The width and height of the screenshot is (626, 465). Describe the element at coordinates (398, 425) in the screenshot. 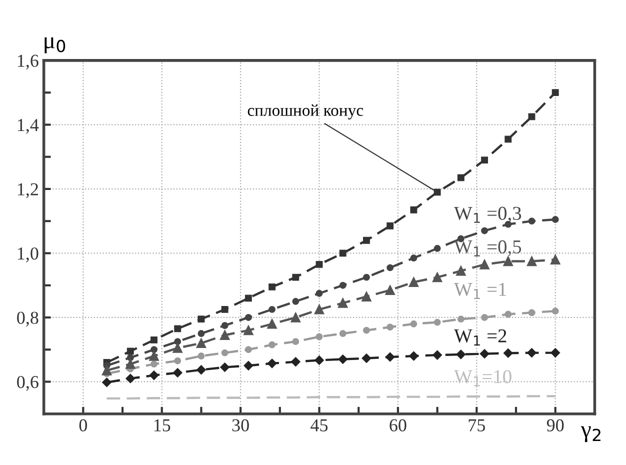

I see `x-tick-label: 60` at that location.